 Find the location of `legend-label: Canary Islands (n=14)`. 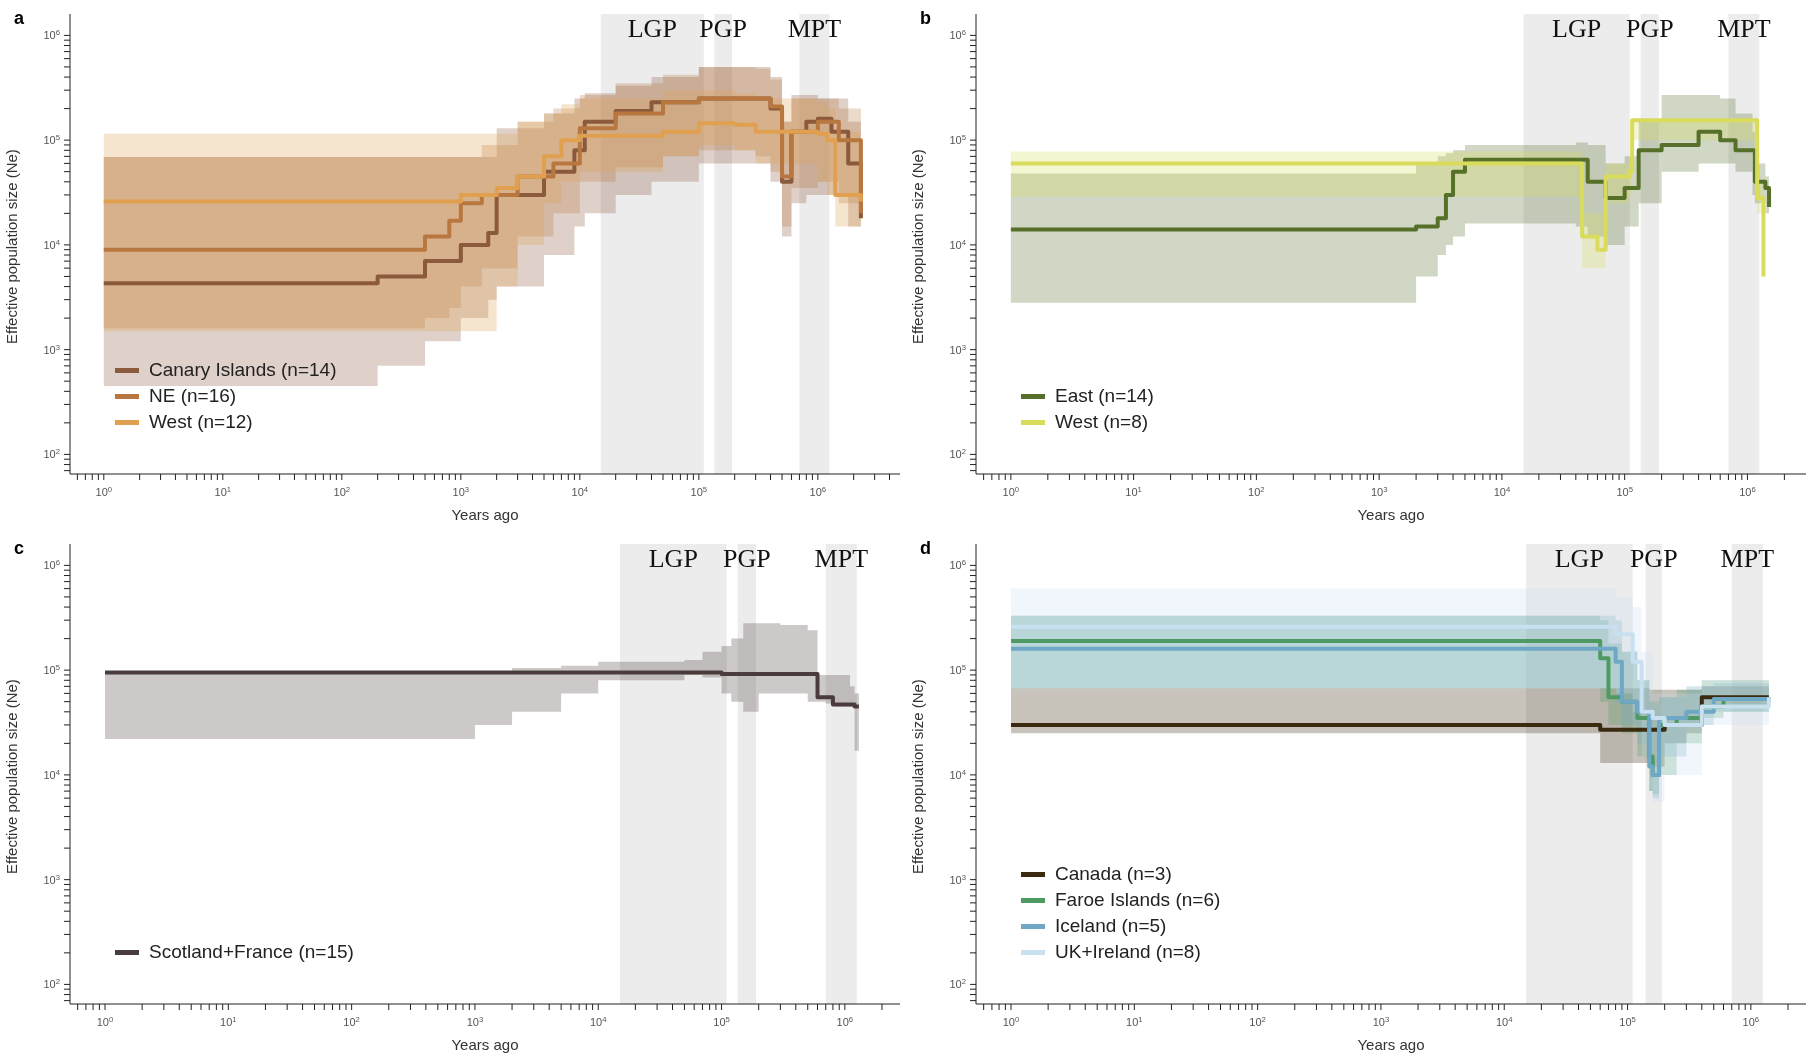

legend-label: Canary Islands (n=14) is located at coordinates (243, 370).